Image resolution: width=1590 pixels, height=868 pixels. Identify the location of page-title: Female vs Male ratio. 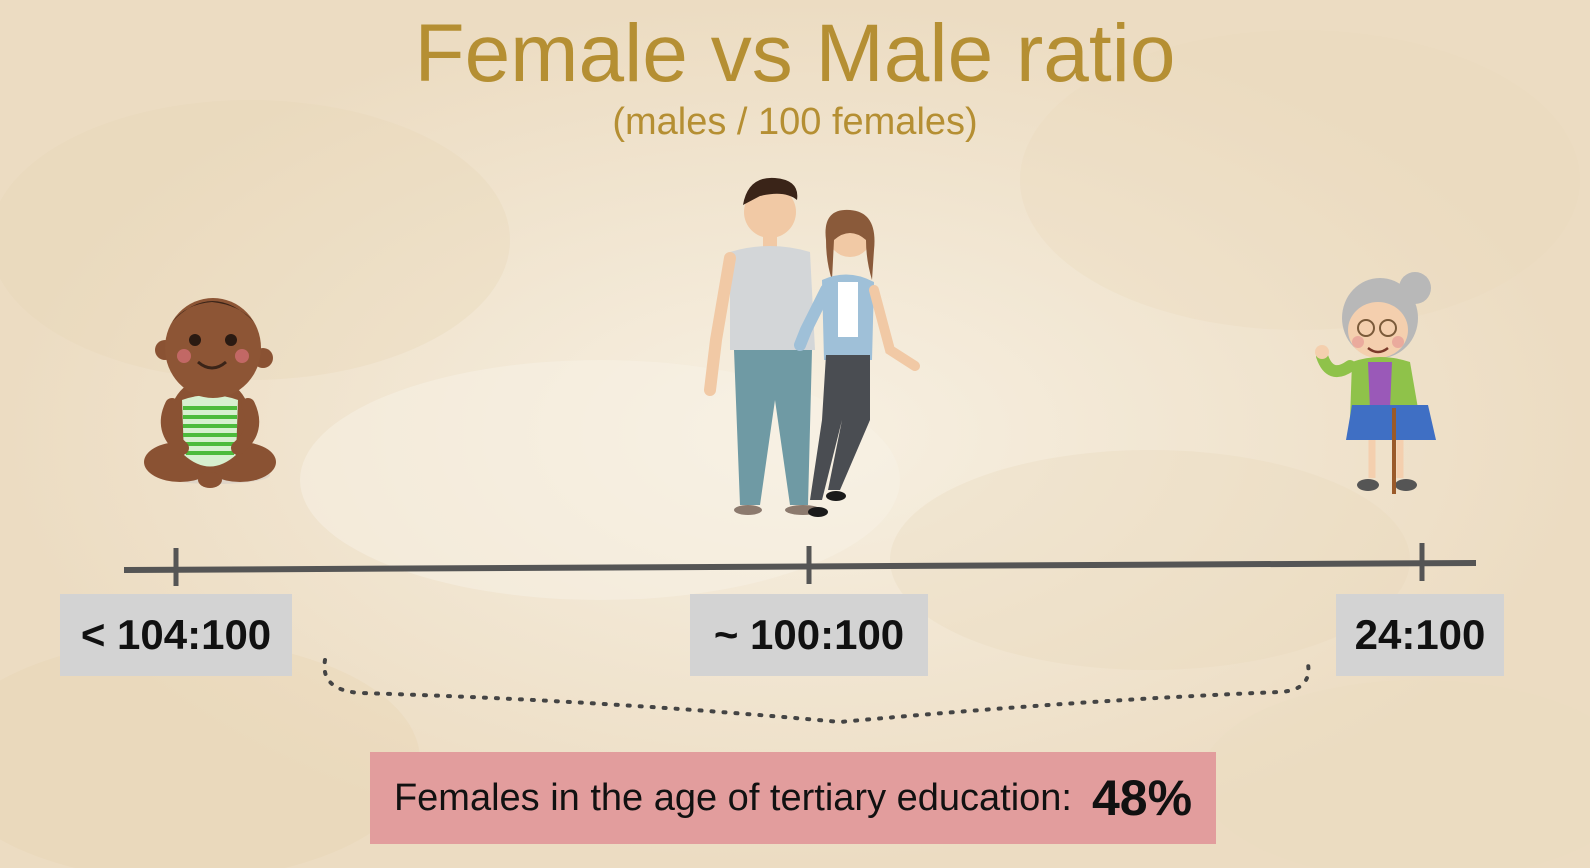
(795, 53).